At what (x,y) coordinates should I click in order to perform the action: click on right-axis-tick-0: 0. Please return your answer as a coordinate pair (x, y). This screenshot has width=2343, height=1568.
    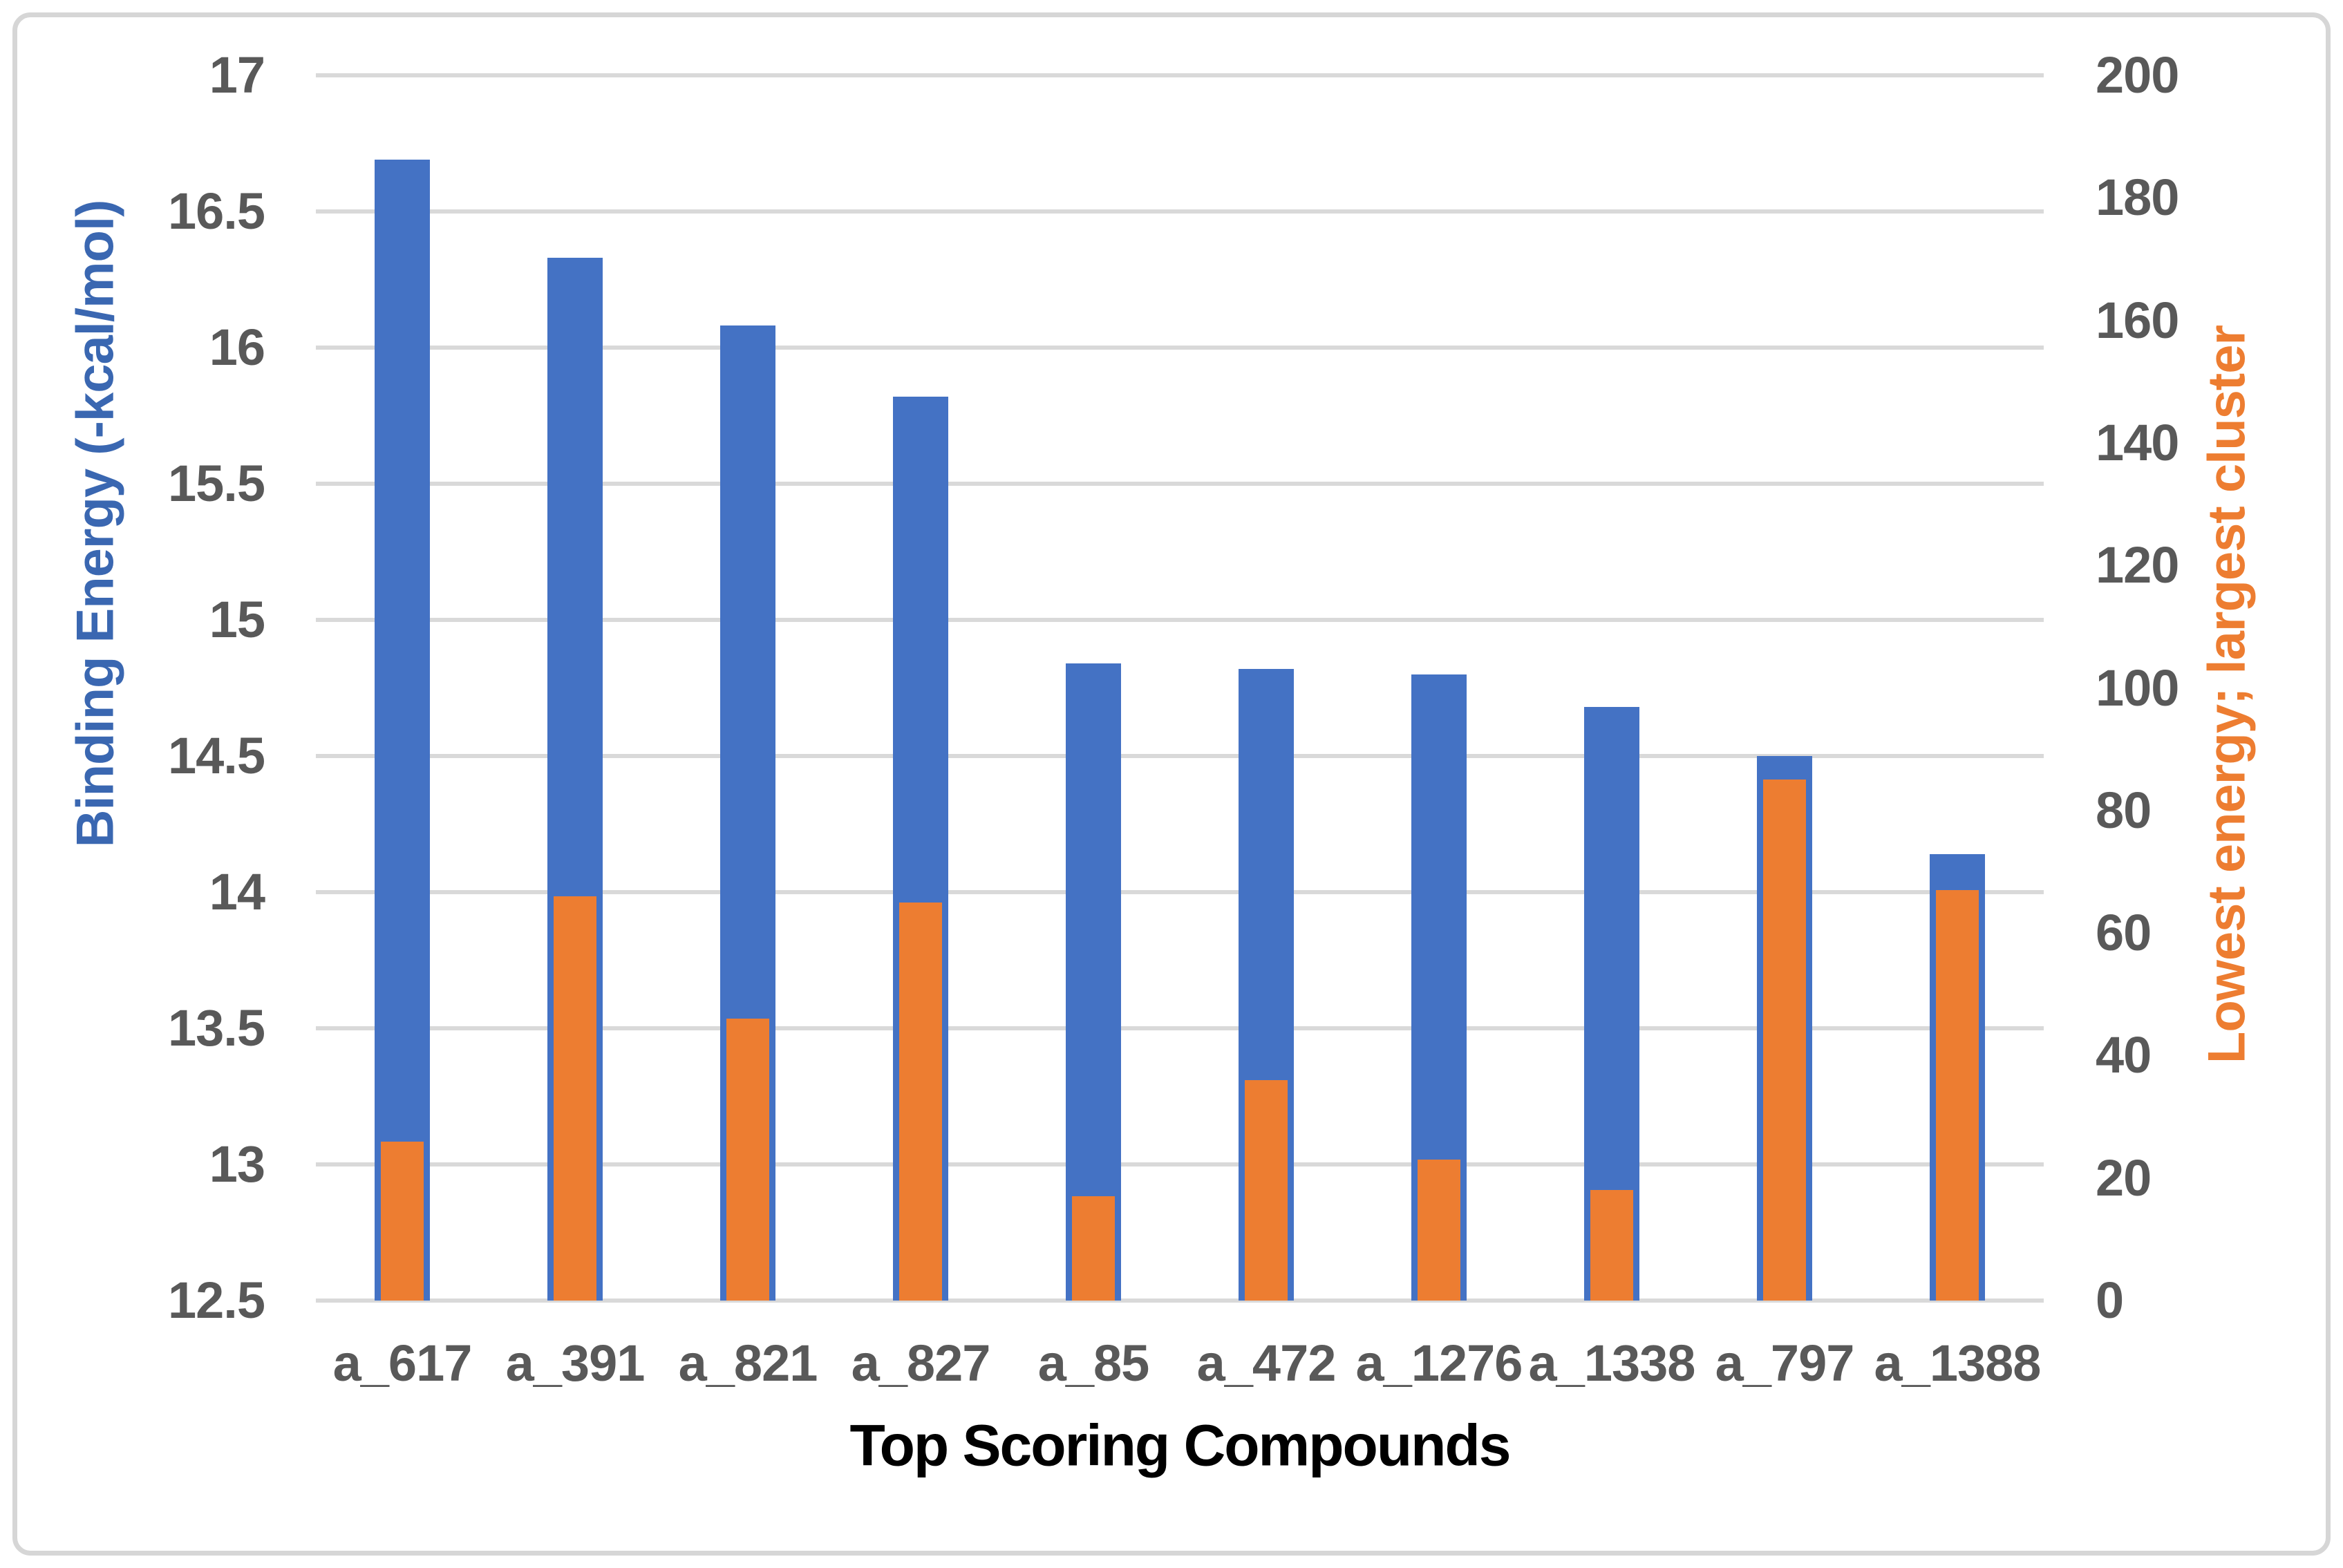
    Looking at the image, I should click on (2110, 1300).